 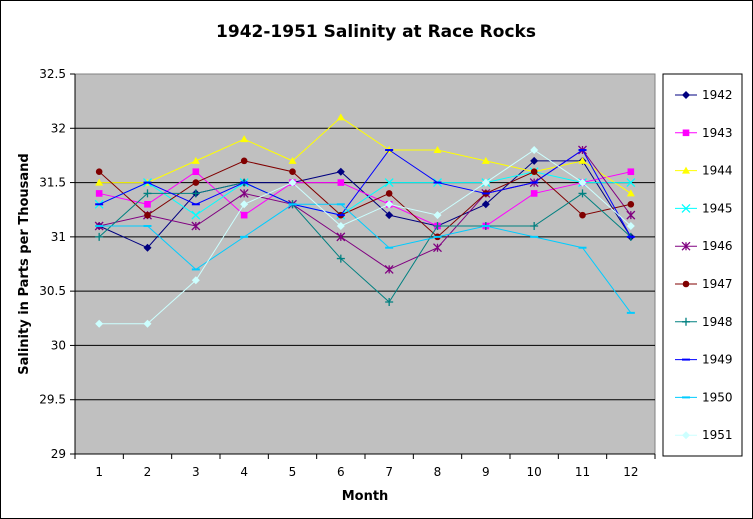 I want to click on x-tick-label: 11, so click(x=582, y=472).